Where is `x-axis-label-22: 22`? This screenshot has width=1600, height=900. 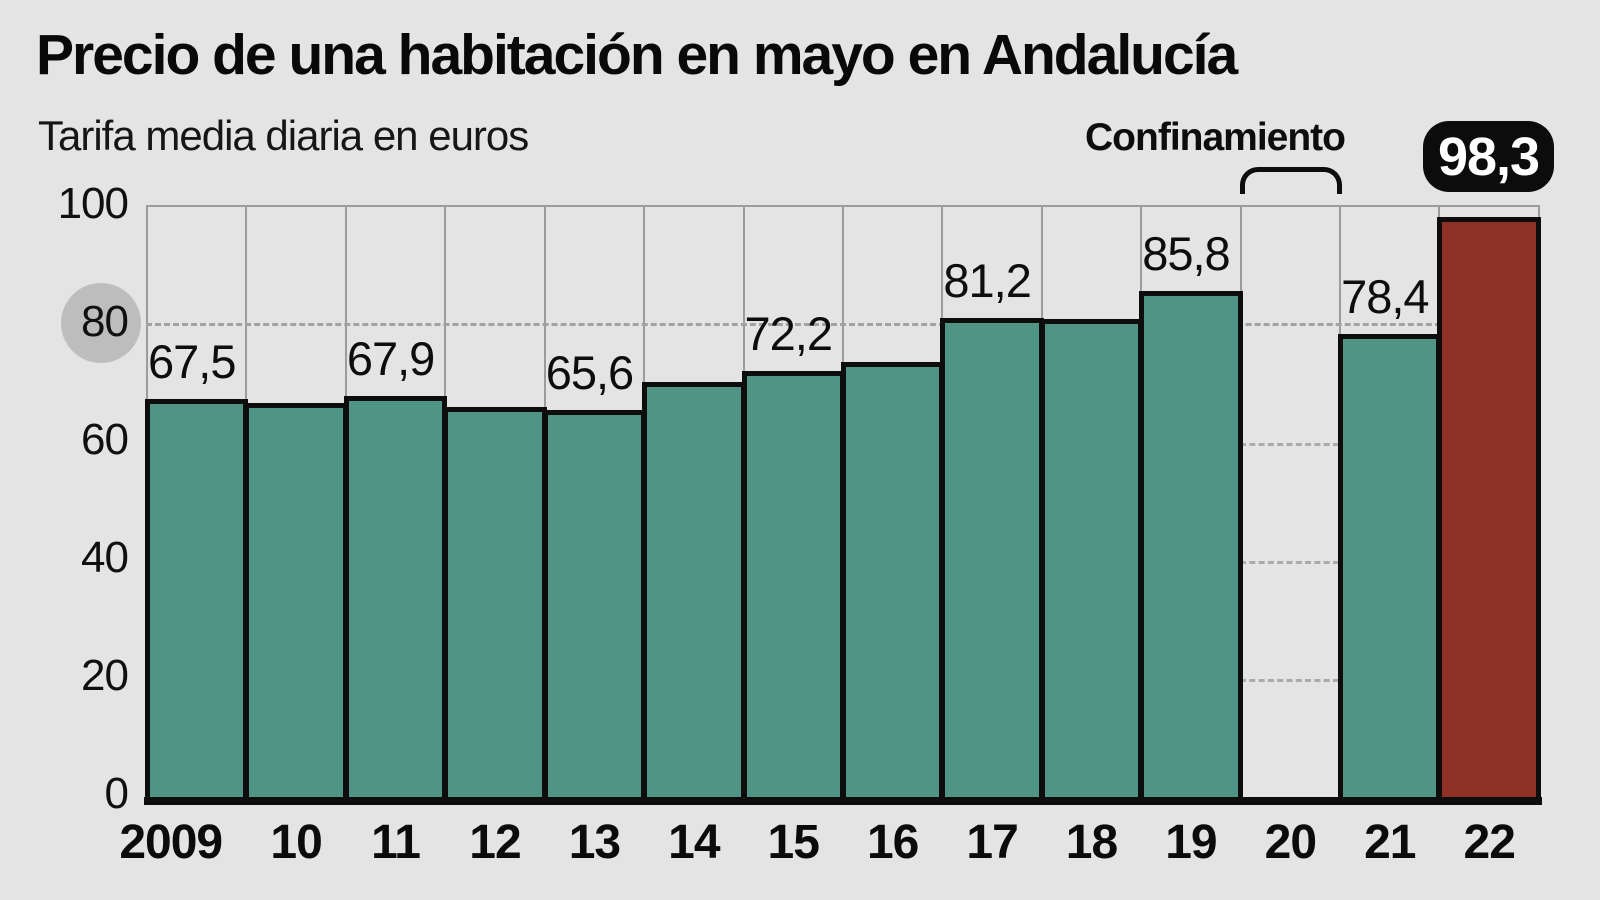 x-axis-label-22: 22 is located at coordinates (1489, 842).